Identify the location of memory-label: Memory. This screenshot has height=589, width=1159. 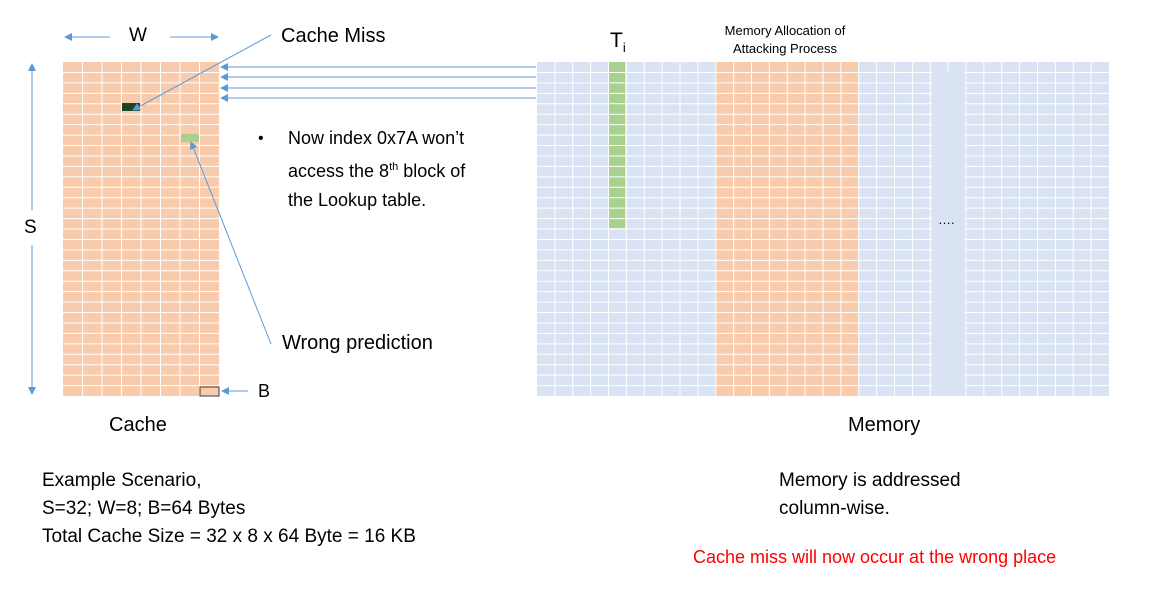
(884, 425).